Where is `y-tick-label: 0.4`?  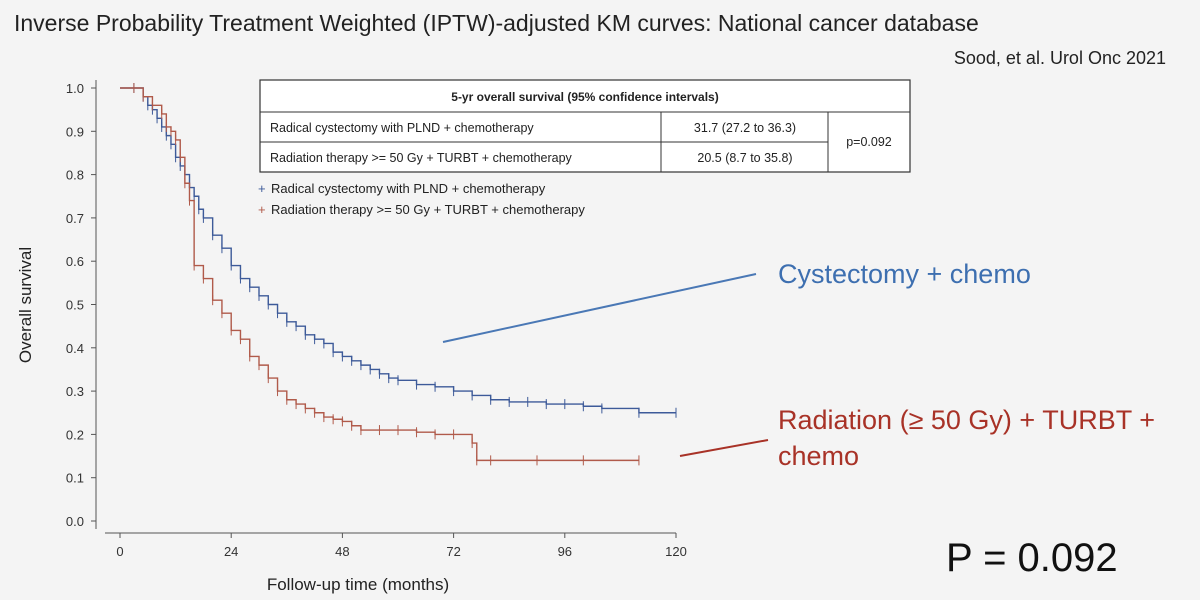 y-tick-label: 0.4 is located at coordinates (75, 348).